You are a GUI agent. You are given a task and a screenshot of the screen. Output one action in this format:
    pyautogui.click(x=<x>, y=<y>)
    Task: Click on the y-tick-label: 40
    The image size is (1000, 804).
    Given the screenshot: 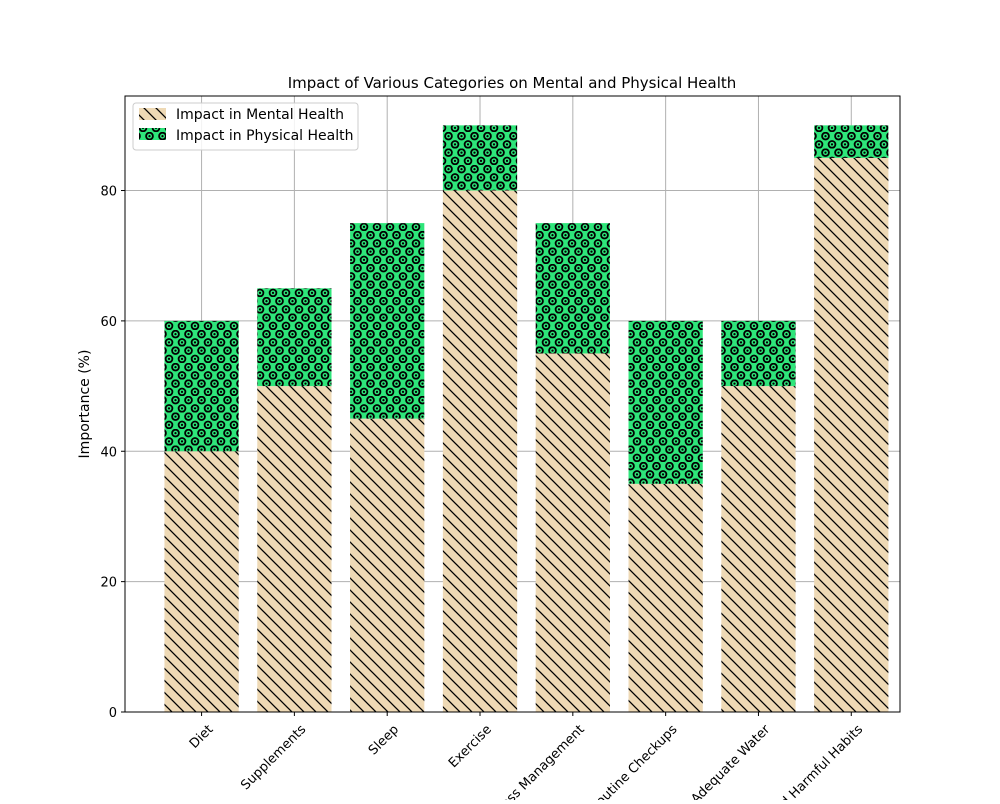 What is the action you would take?
    pyautogui.click(x=108, y=452)
    